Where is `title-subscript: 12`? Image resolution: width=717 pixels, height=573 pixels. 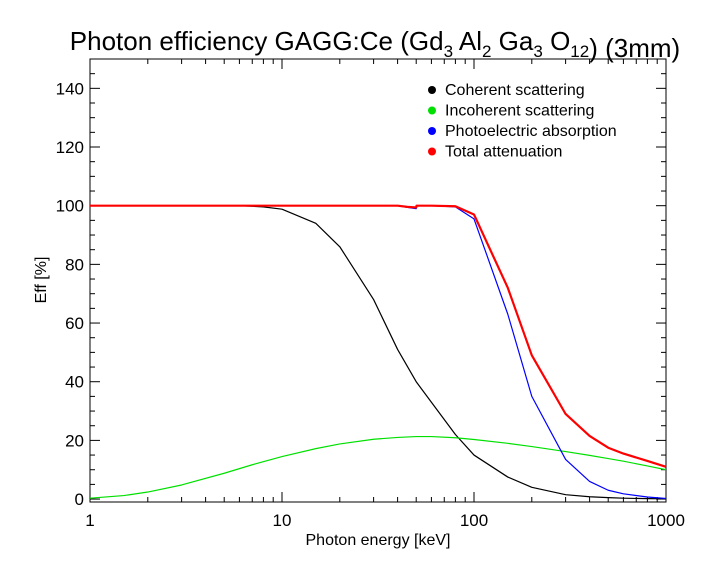
title-subscript: 12 is located at coordinates (579, 51).